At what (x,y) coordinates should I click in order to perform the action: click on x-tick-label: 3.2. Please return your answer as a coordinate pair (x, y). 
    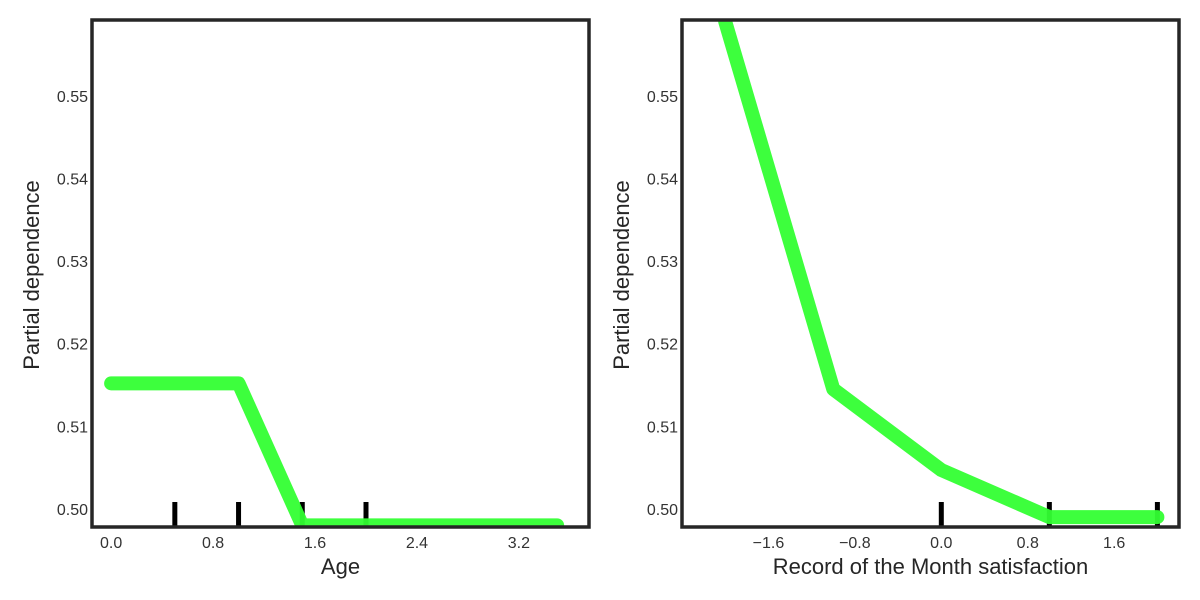
    Looking at the image, I should click on (519, 543).